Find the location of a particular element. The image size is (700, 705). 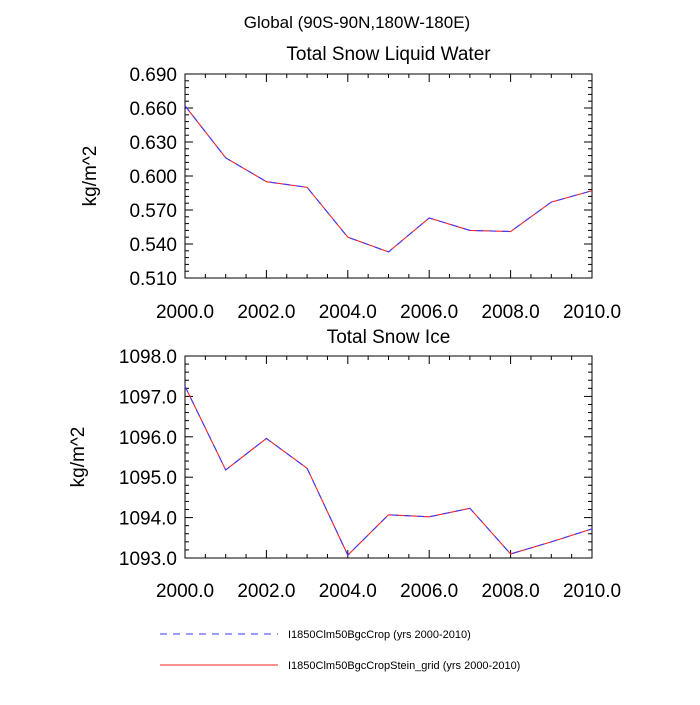

figure-title: Global (90S-90N,180W-180E) is located at coordinates (357, 22).